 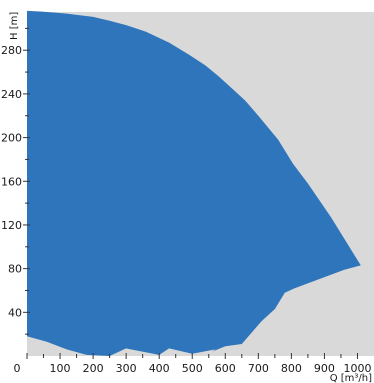 What do you see at coordinates (258, 368) in the screenshot?
I see `x-tick-label: 700` at bounding box center [258, 368].